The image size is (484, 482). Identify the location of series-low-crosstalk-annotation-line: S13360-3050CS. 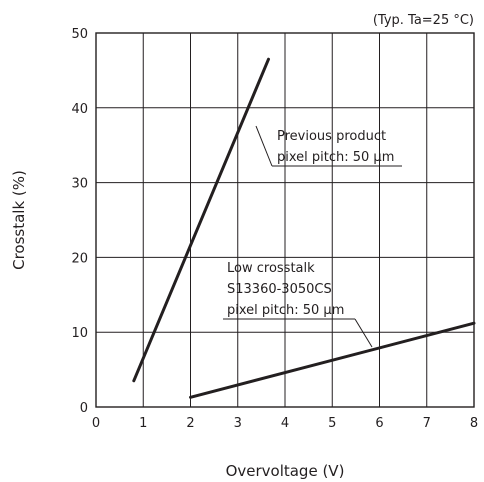
(279, 289).